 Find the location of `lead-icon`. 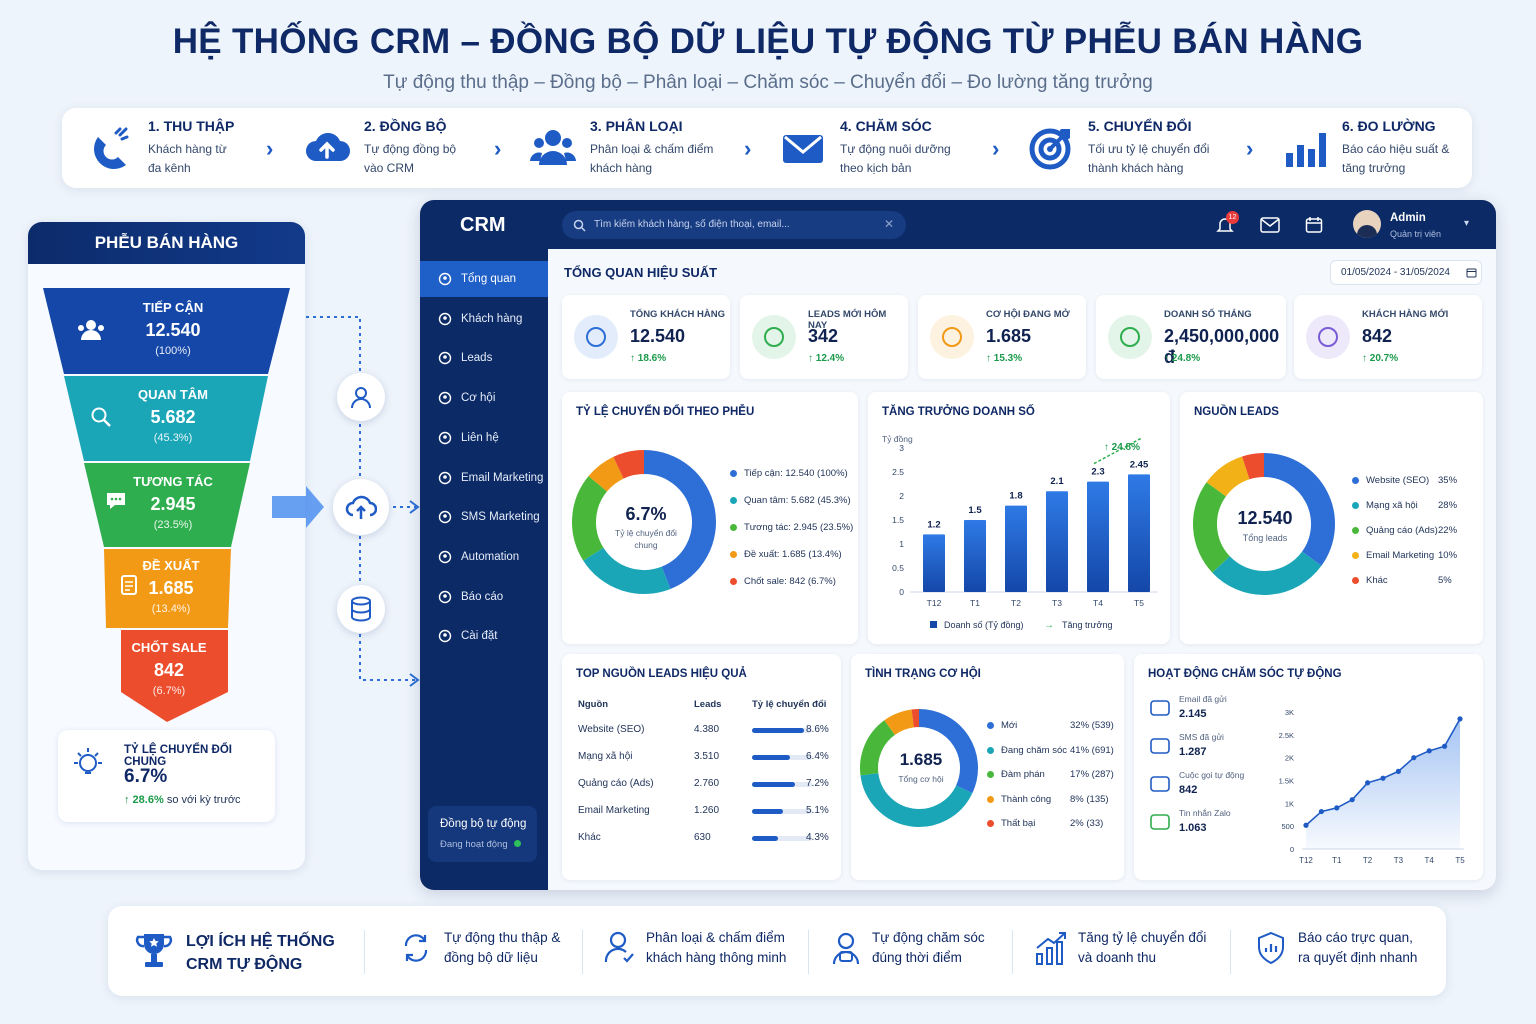

lead-icon is located at coordinates (774, 337).